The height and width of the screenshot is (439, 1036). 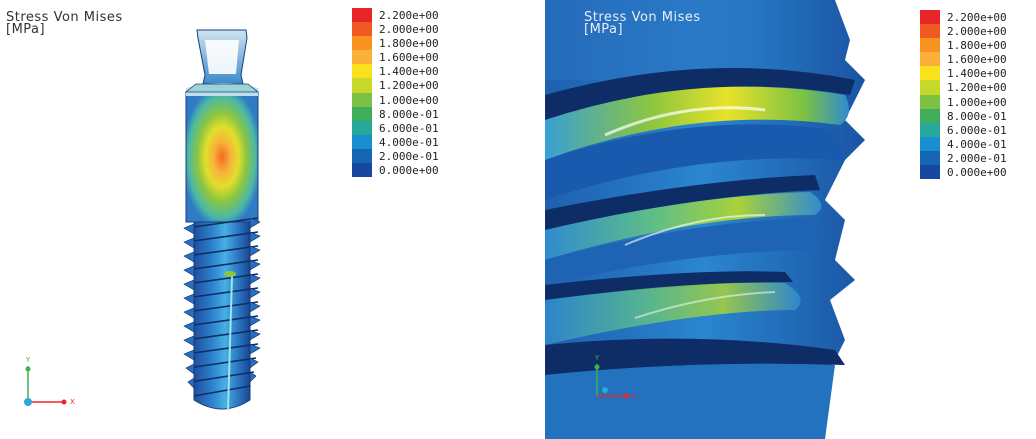 What do you see at coordinates (222, 157) in the screenshot?
I see `abutment-collar` at bounding box center [222, 157].